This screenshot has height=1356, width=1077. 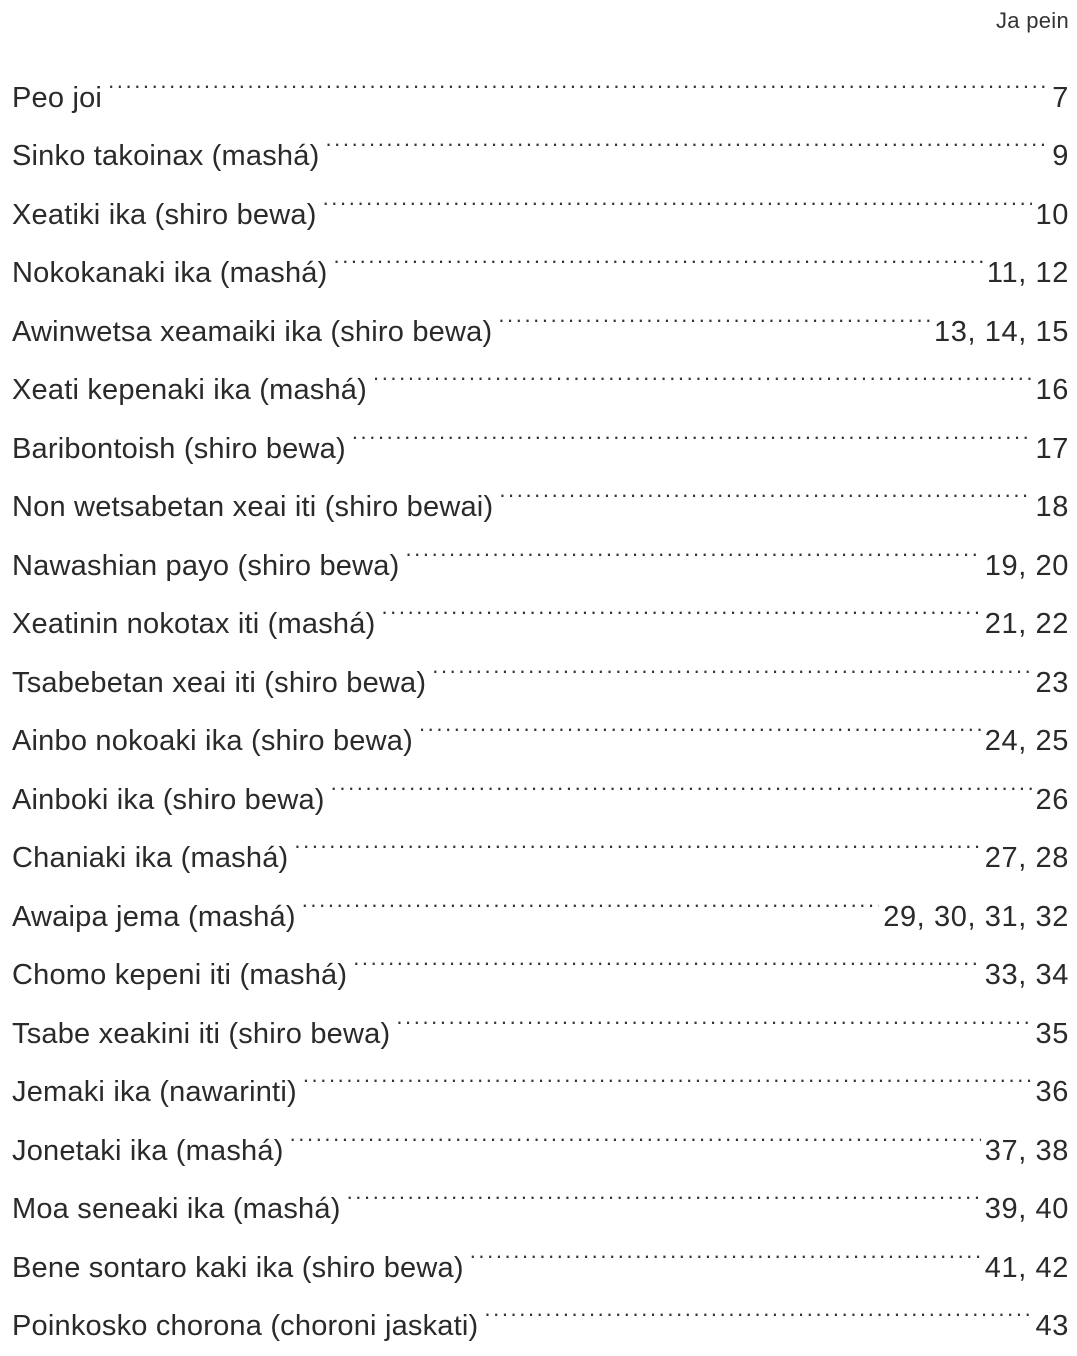 I want to click on toc-entry-pages: 26, so click(x=1052, y=799).